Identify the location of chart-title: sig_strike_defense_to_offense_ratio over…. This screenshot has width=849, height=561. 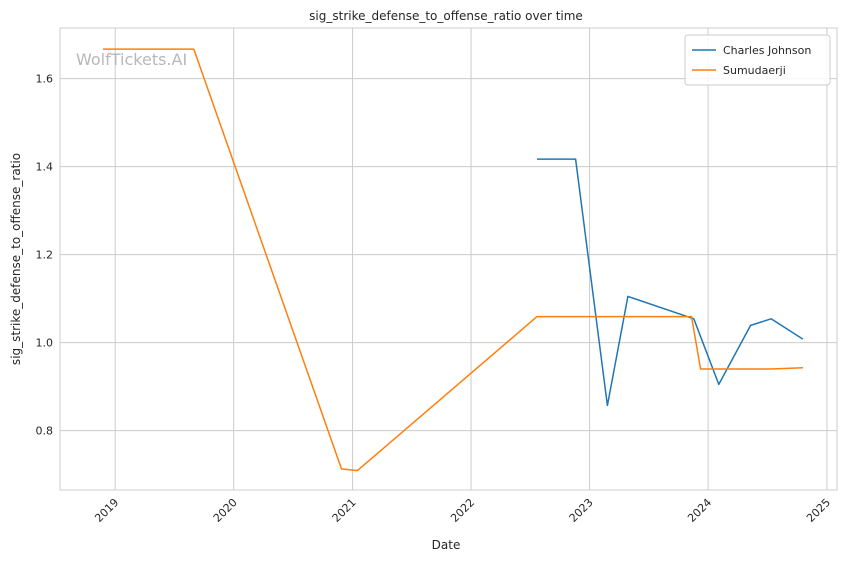
(446, 16).